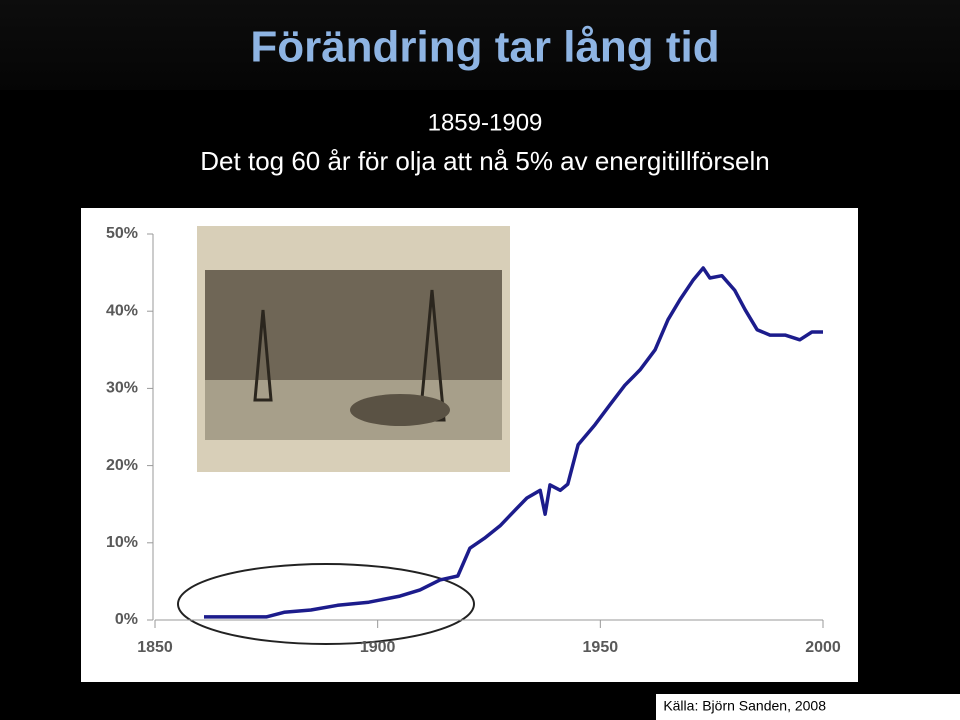 The height and width of the screenshot is (720, 960). What do you see at coordinates (601, 647) in the screenshot?
I see `x-tick-label: 1950` at bounding box center [601, 647].